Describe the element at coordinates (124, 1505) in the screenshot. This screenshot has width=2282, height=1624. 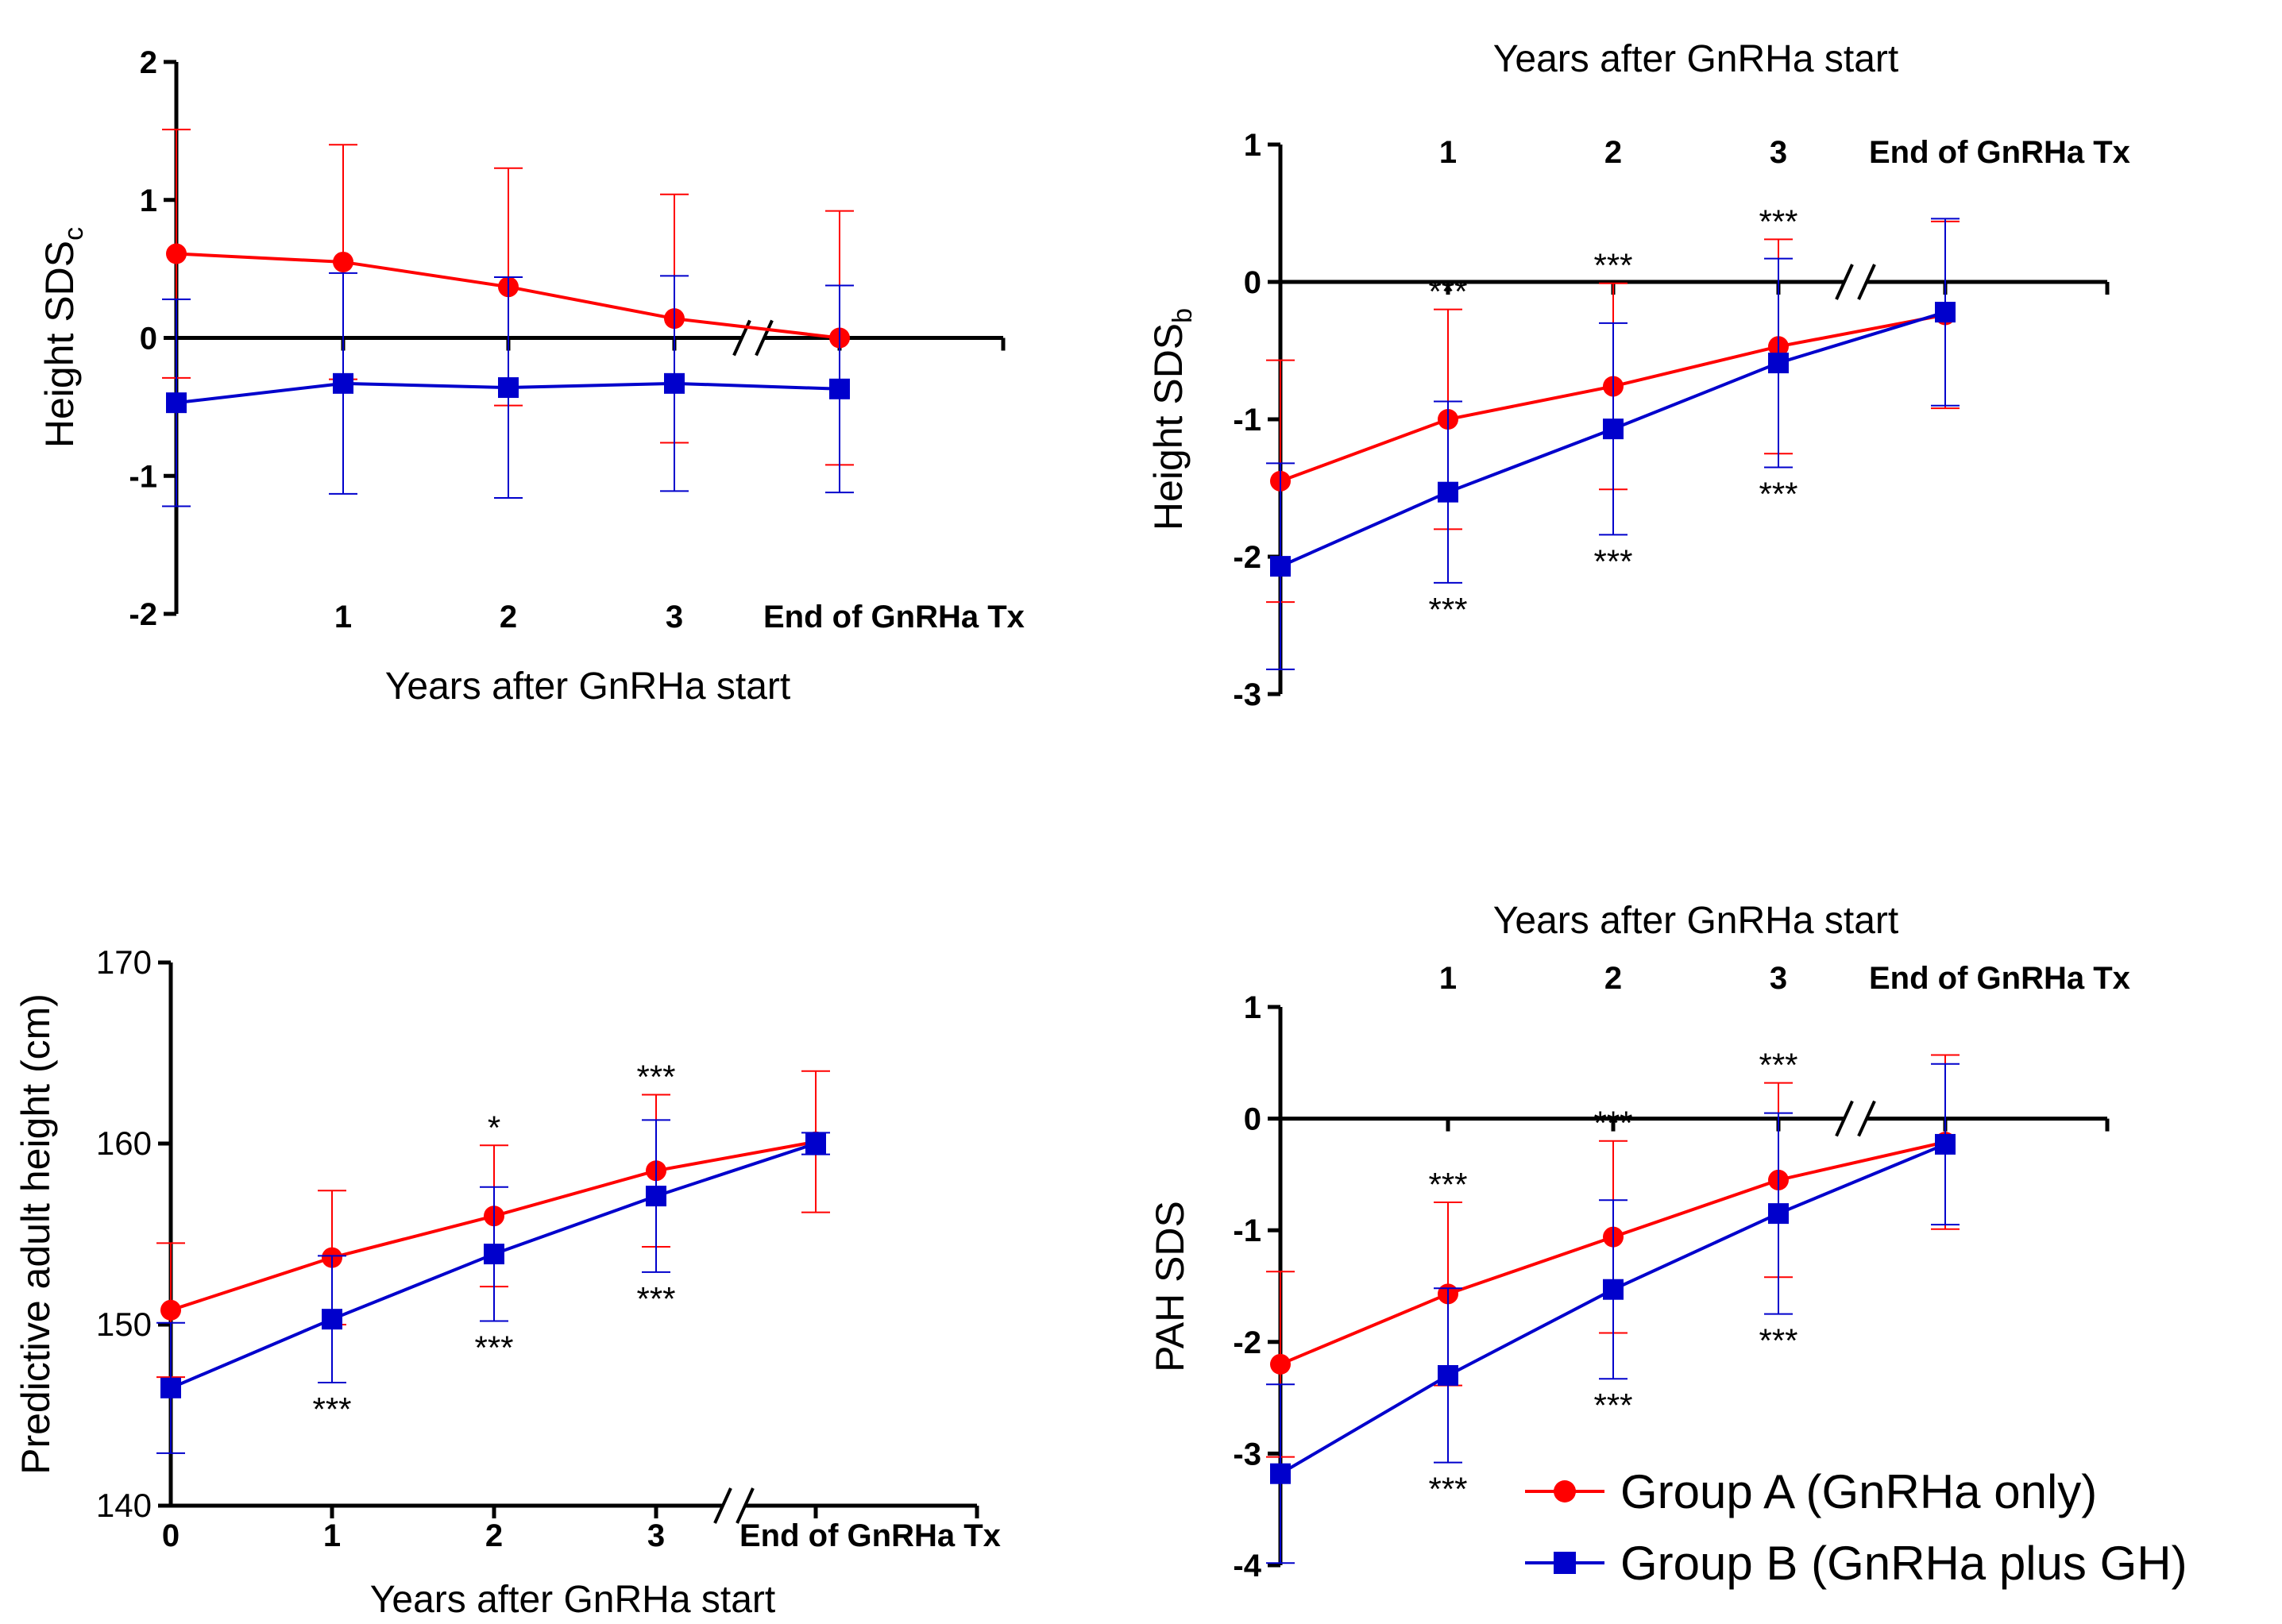
I see `y-tick-label: 140` at that location.